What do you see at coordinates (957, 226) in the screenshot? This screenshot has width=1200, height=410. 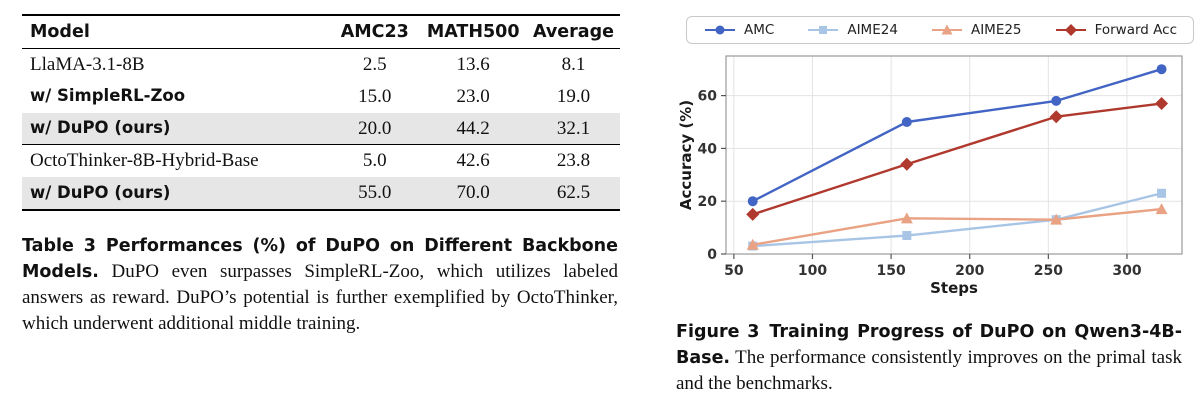 I see `series-line-aime25` at bounding box center [957, 226].